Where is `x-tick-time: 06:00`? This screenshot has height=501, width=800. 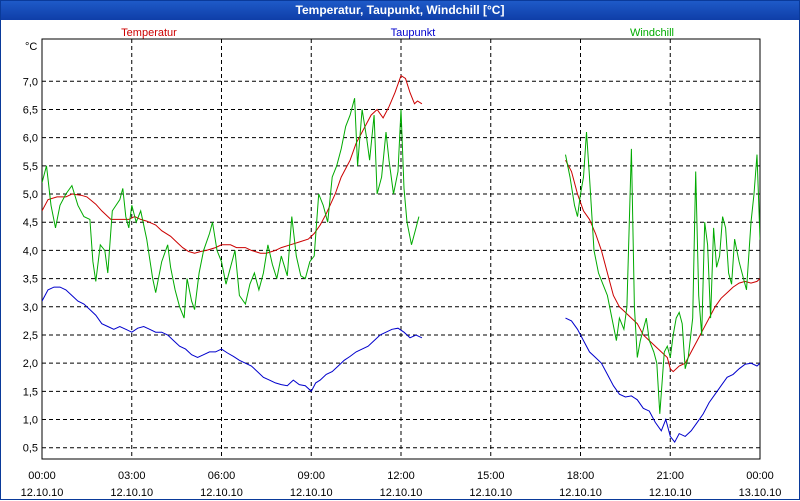
x-tick-time: 06:00 is located at coordinates (222, 476).